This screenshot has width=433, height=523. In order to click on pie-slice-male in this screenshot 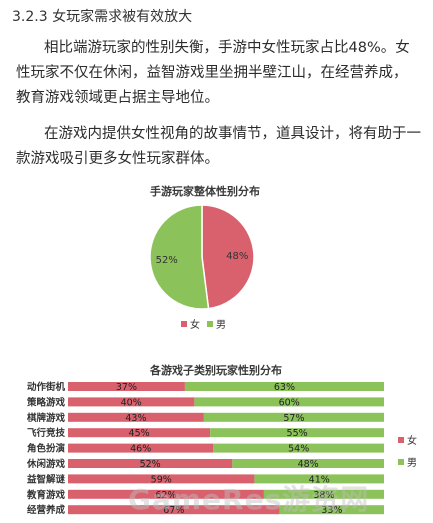, I will do `click(179, 257)`.